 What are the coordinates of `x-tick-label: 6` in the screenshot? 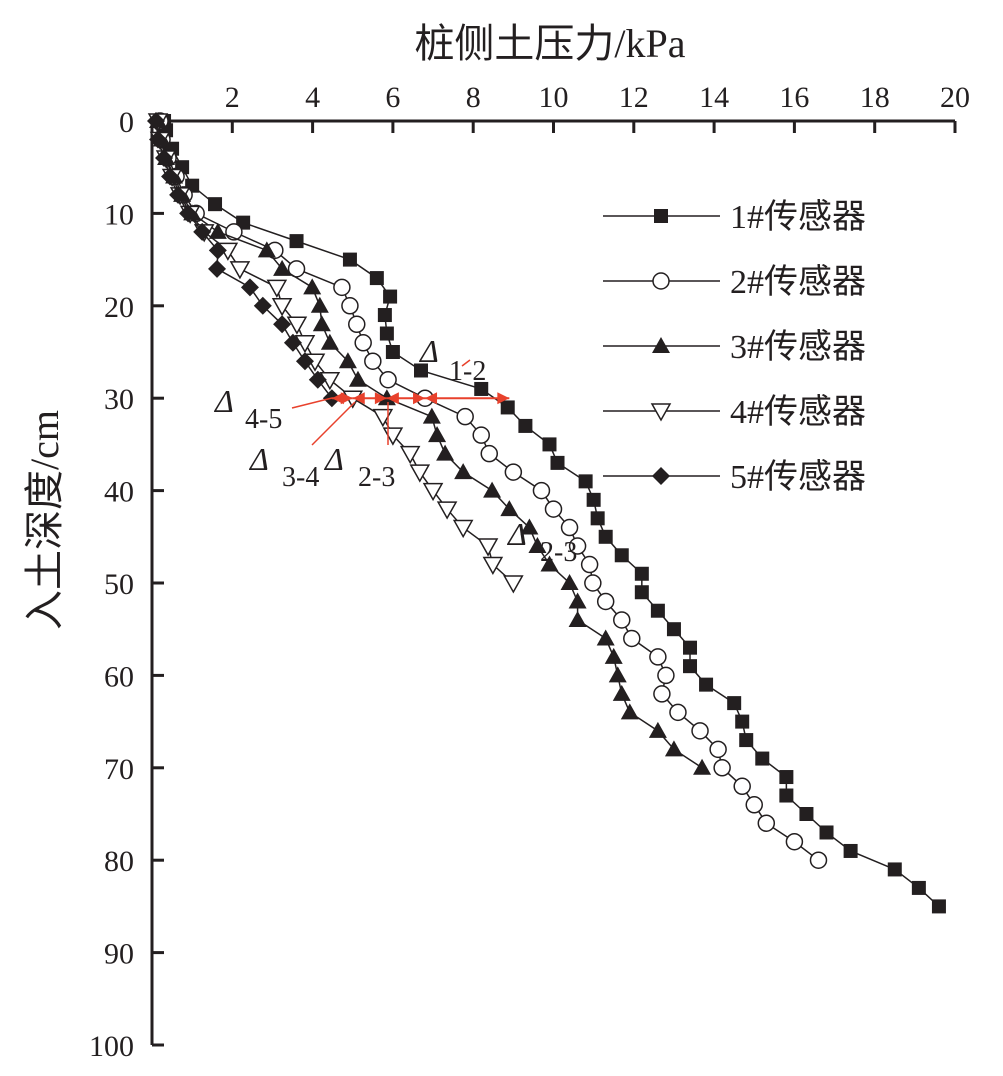 It's located at (392, 97).